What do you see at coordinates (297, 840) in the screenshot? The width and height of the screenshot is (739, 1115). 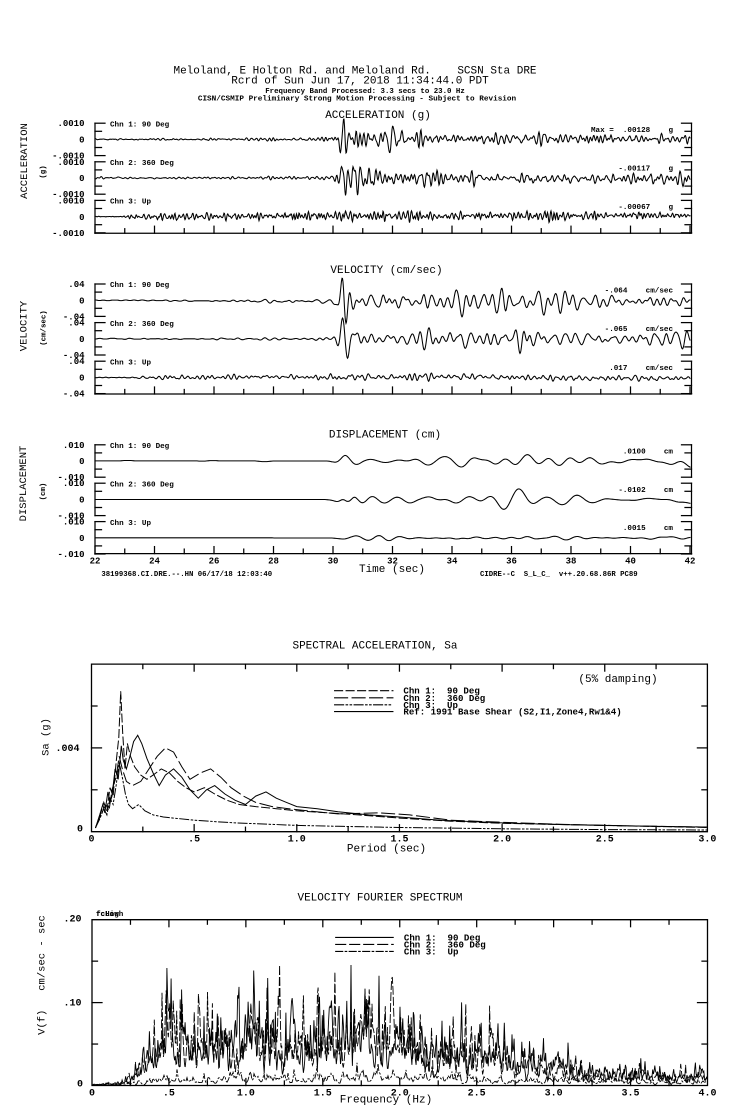 I see `svg-text: 1.0` at bounding box center [297, 840].